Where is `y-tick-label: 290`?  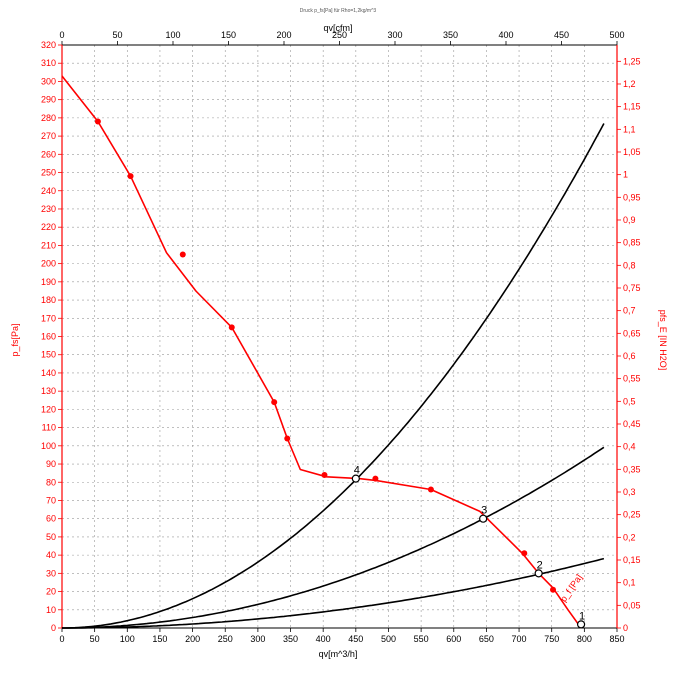 y-tick-label: 290 is located at coordinates (48, 100).